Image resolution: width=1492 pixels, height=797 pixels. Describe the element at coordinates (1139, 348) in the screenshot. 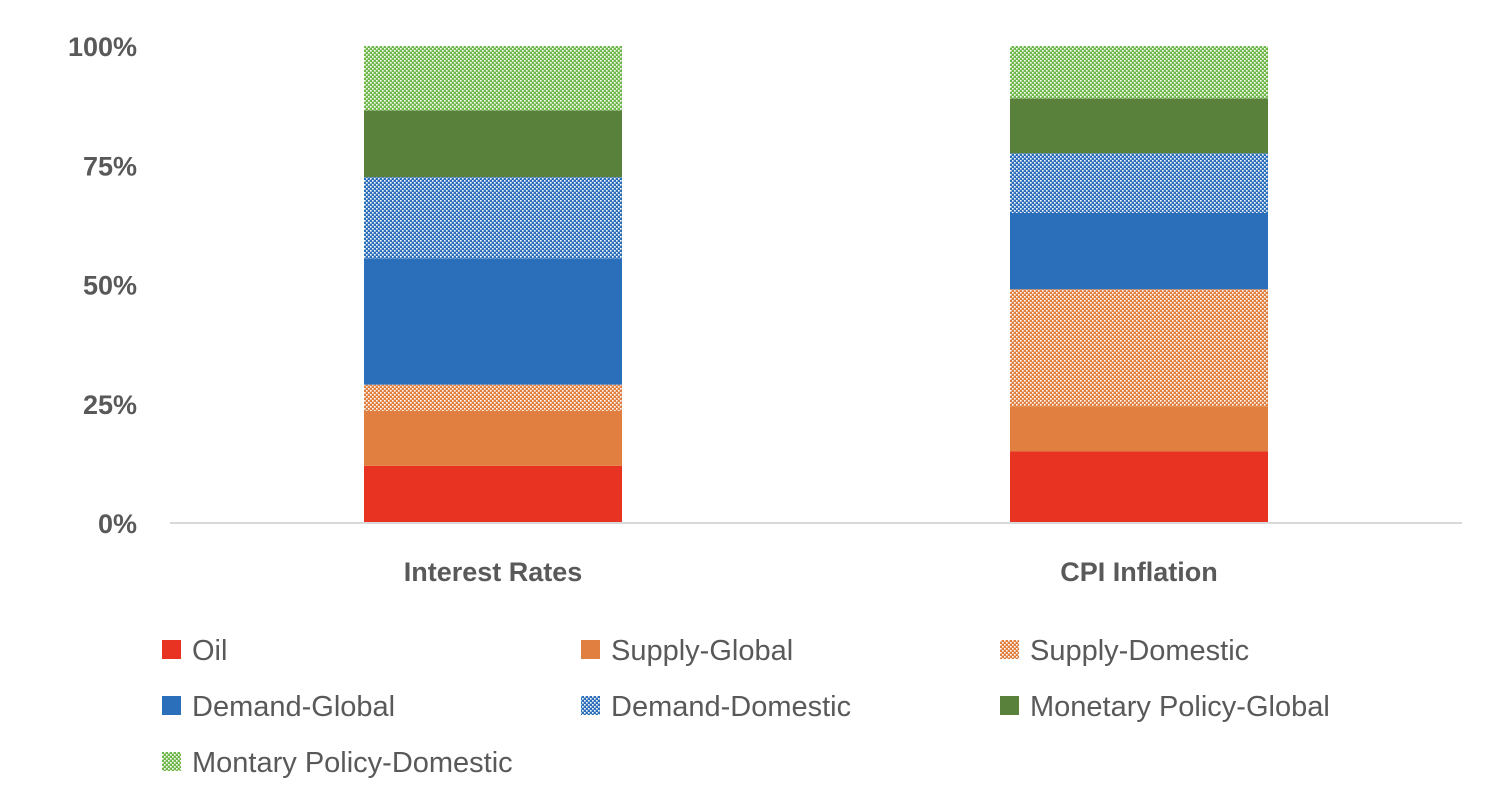

I see `bar-cpi-inflation-supply-domestic` at that location.